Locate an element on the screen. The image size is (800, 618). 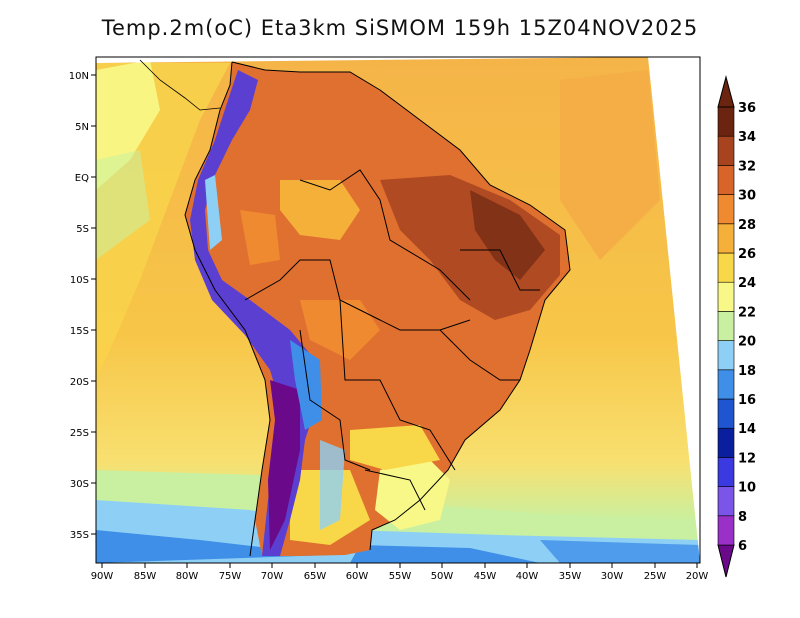
colorbar-upper-arrow is located at coordinates (726, 91).